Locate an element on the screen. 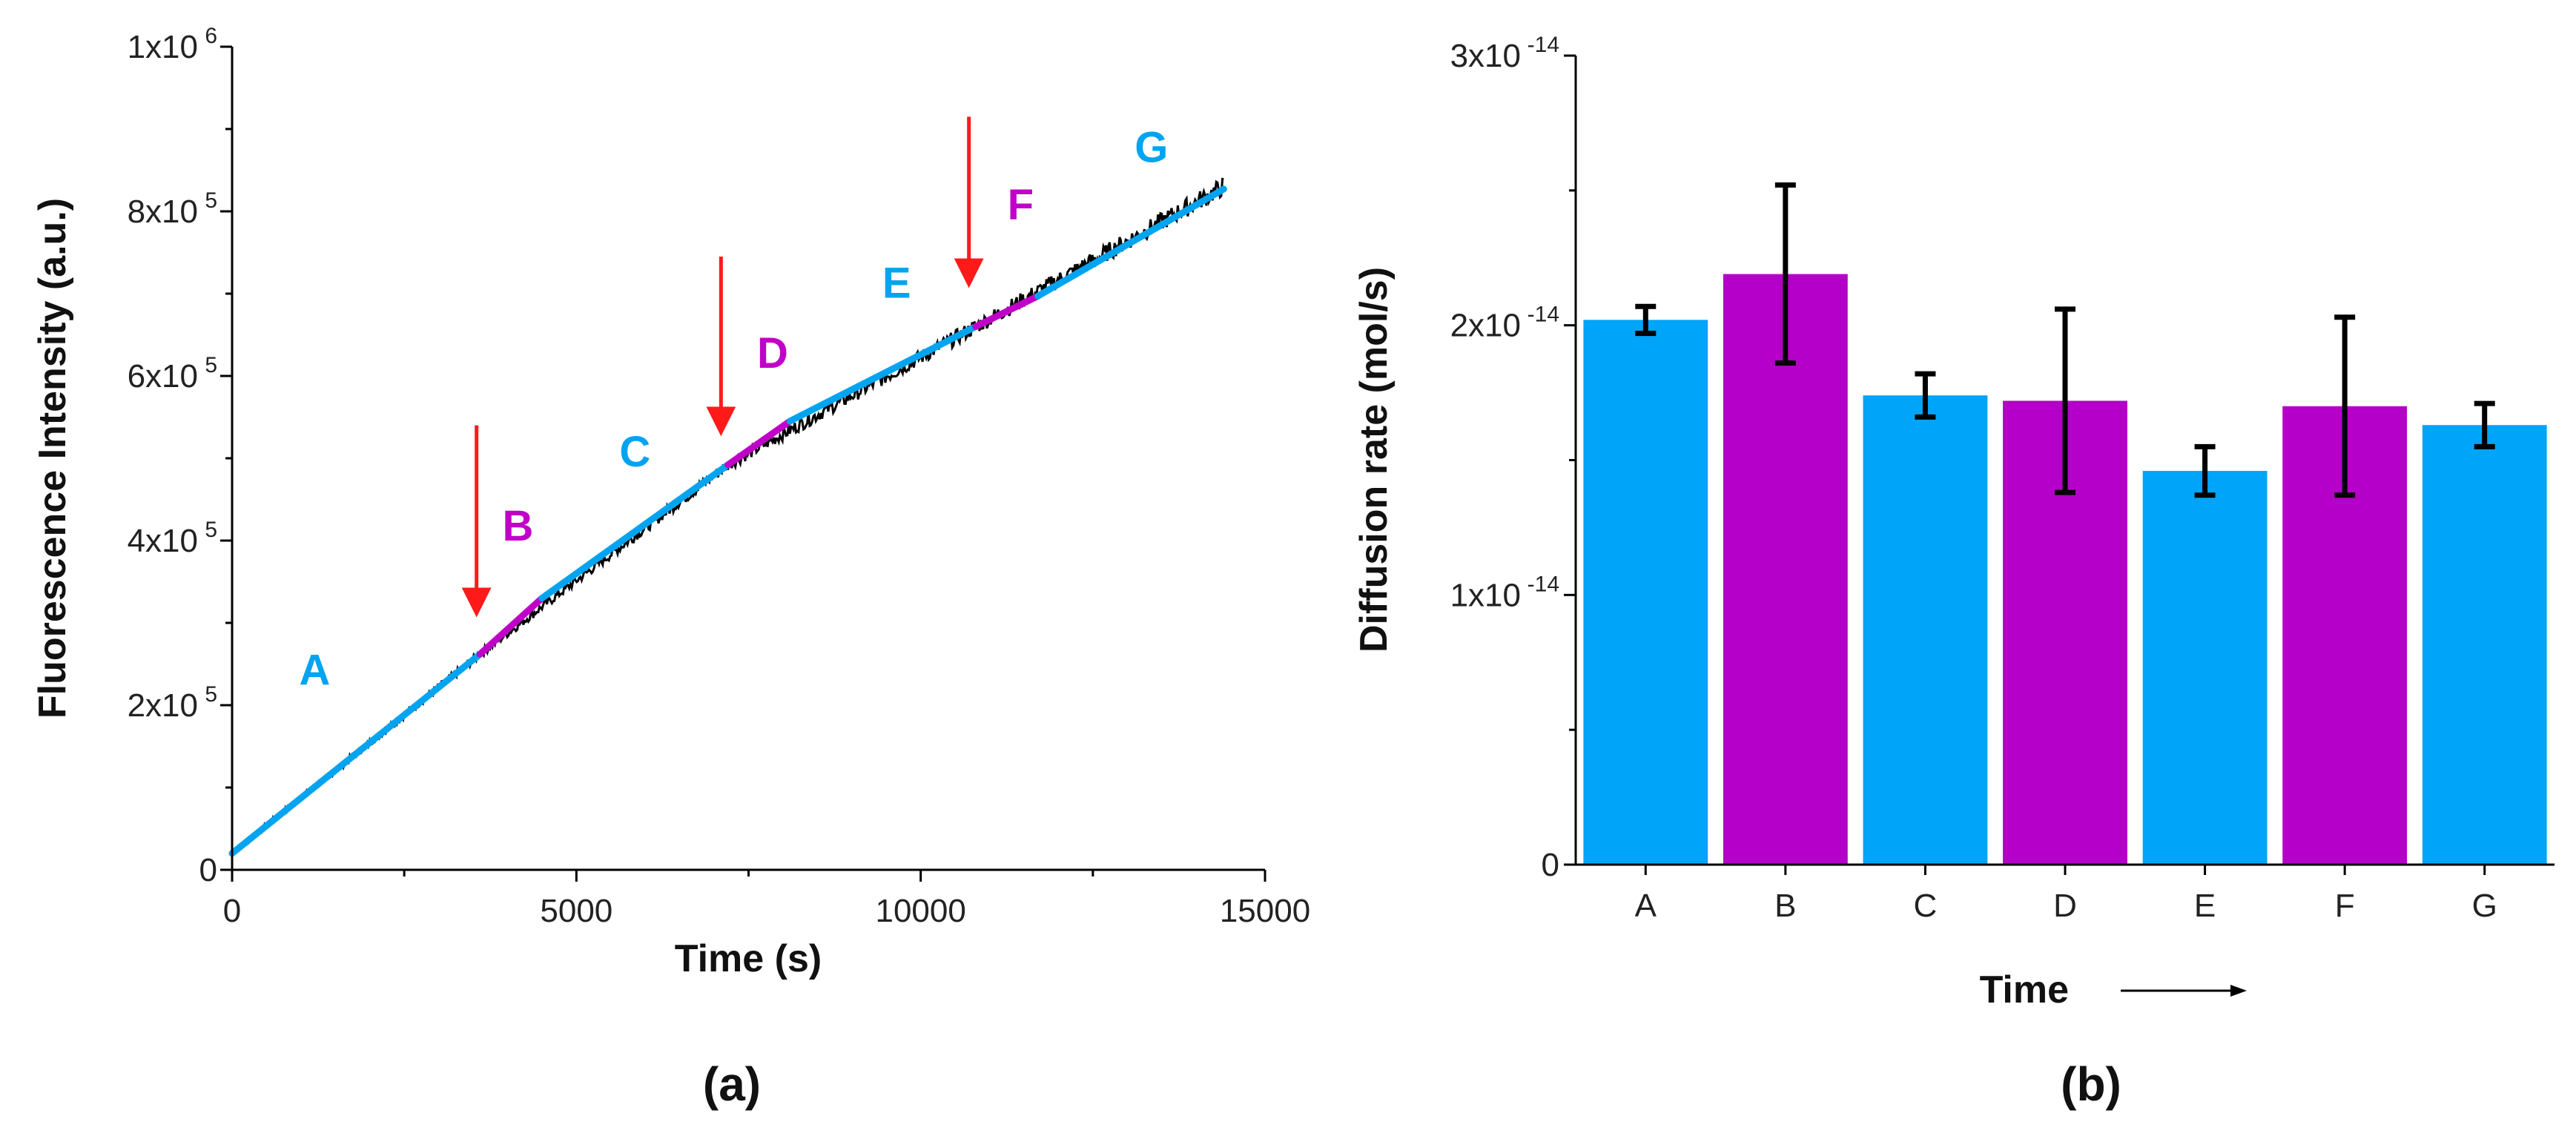 This screenshot has width=2576, height=1139. y-tick-label-b-base: 3x10 is located at coordinates (1485, 56).